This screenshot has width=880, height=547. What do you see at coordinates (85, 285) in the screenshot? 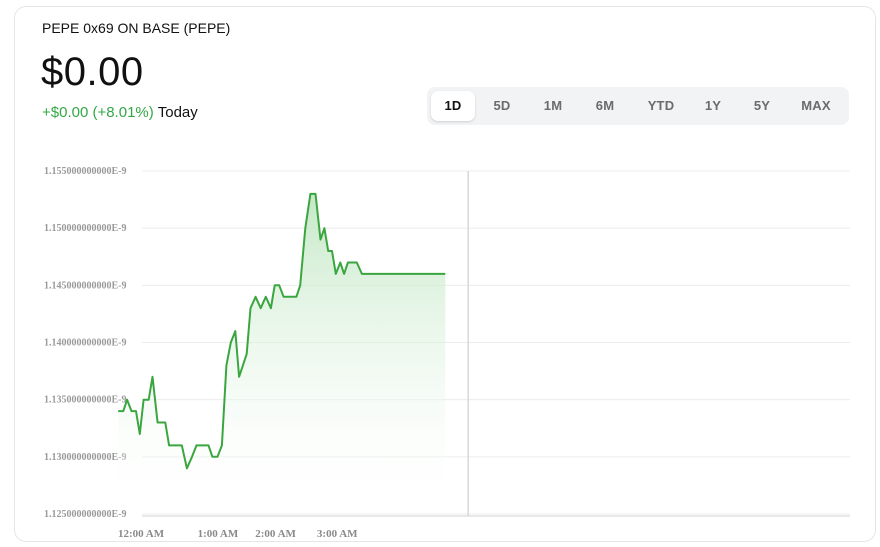
I see `y-tick-label: 1.145000000000E-9` at bounding box center [85, 285].